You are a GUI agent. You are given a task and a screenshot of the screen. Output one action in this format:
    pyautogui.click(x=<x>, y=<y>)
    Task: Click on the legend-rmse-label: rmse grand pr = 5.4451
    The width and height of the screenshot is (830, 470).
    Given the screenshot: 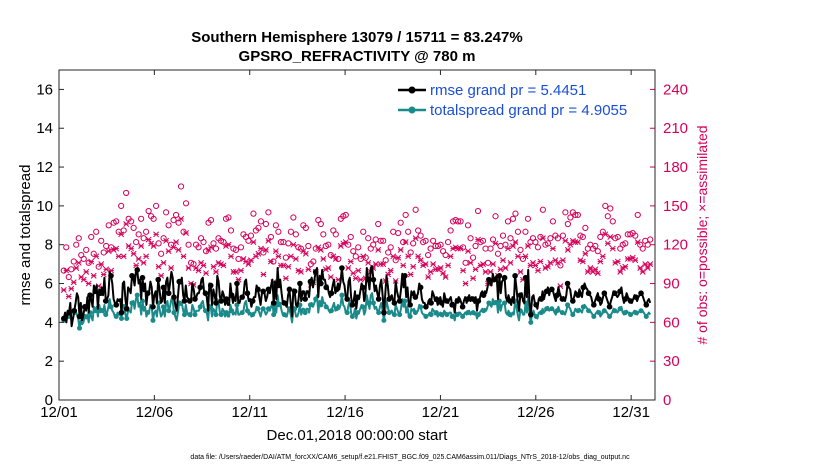 What is the action you would take?
    pyautogui.click(x=508, y=90)
    